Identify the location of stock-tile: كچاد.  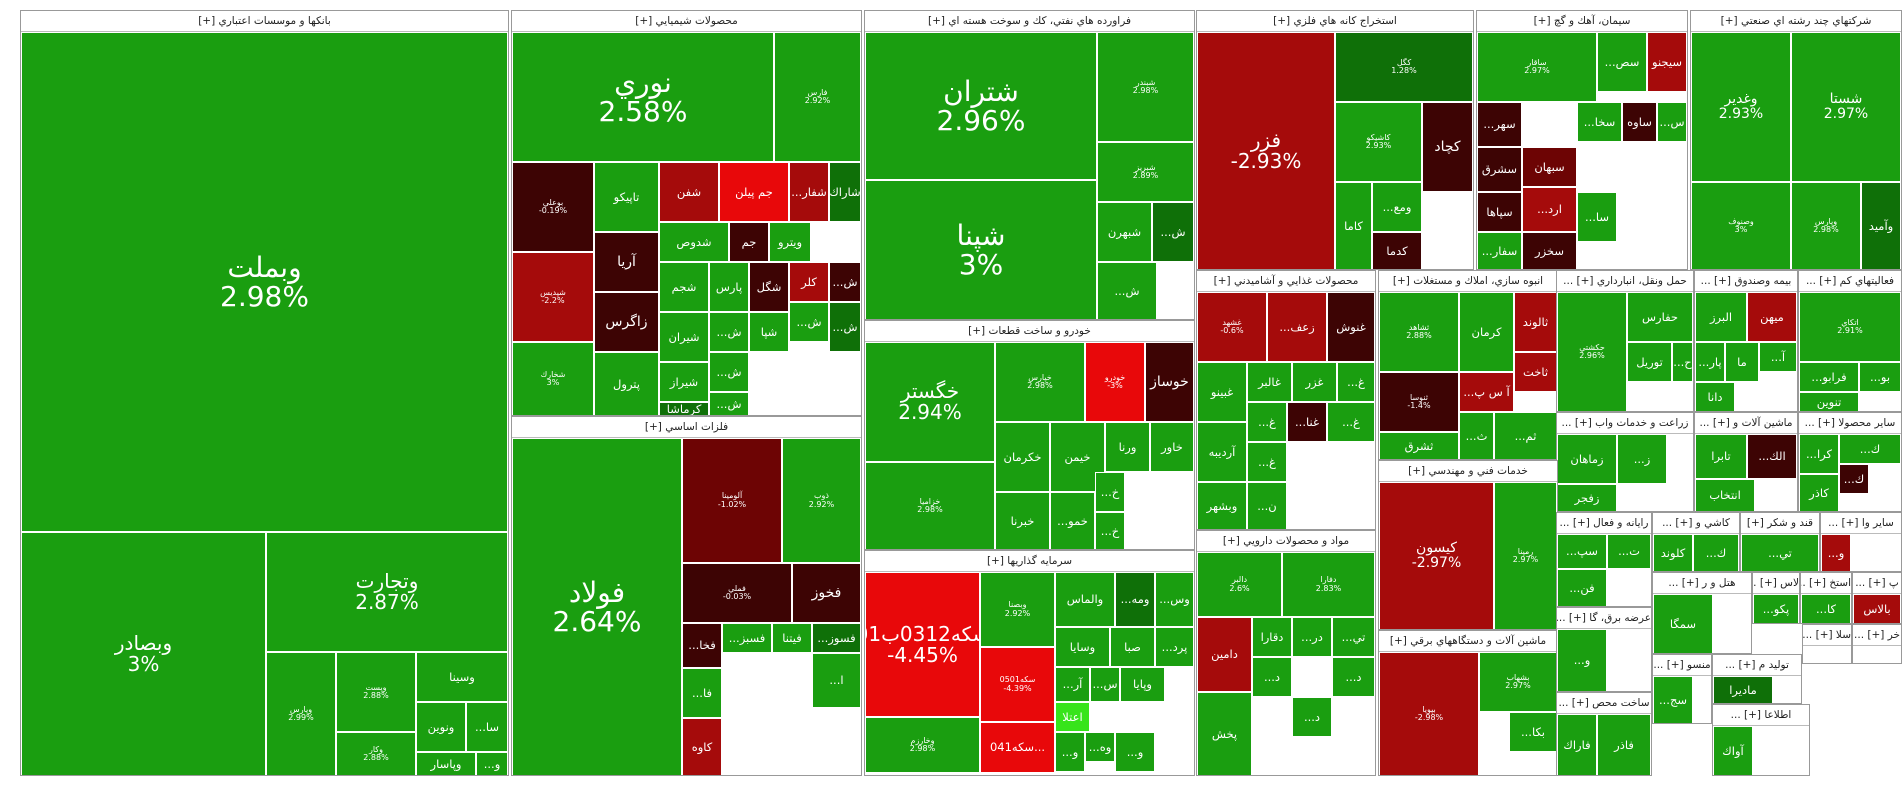
(1447, 147).